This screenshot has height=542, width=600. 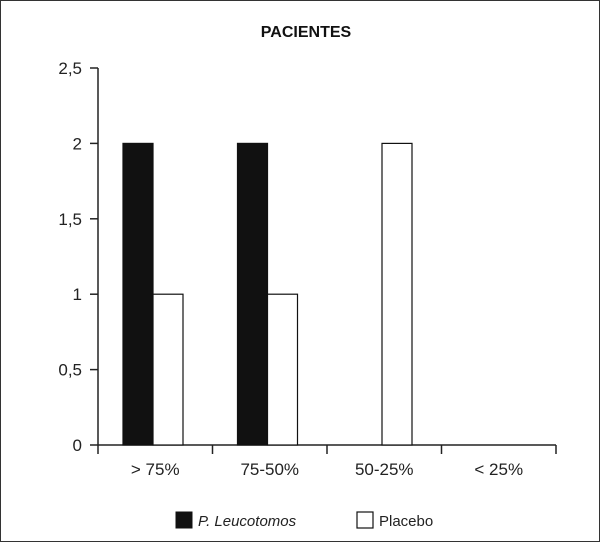 What do you see at coordinates (78, 257) in the screenshot?
I see `y-axis: 0 0,5 1 1,5 2 2,5` at bounding box center [78, 257].